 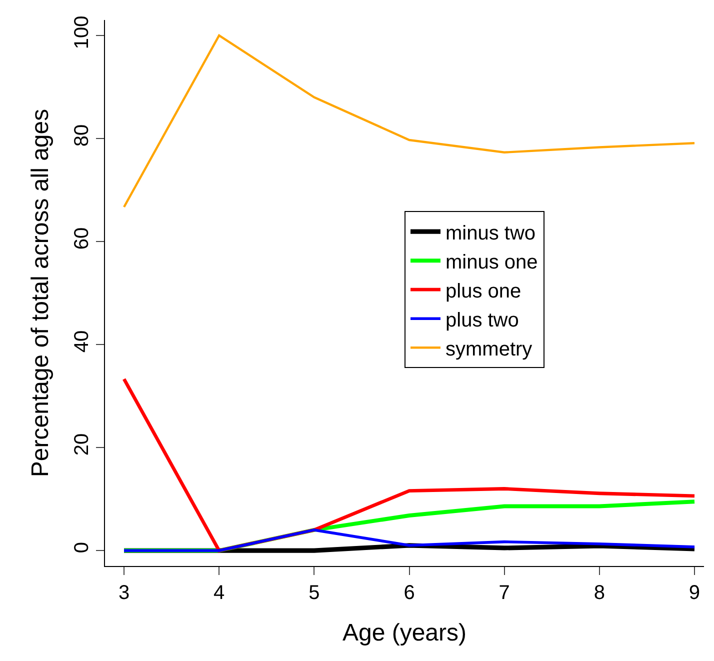 I want to click on x-tick-label: 8, so click(x=599, y=593).